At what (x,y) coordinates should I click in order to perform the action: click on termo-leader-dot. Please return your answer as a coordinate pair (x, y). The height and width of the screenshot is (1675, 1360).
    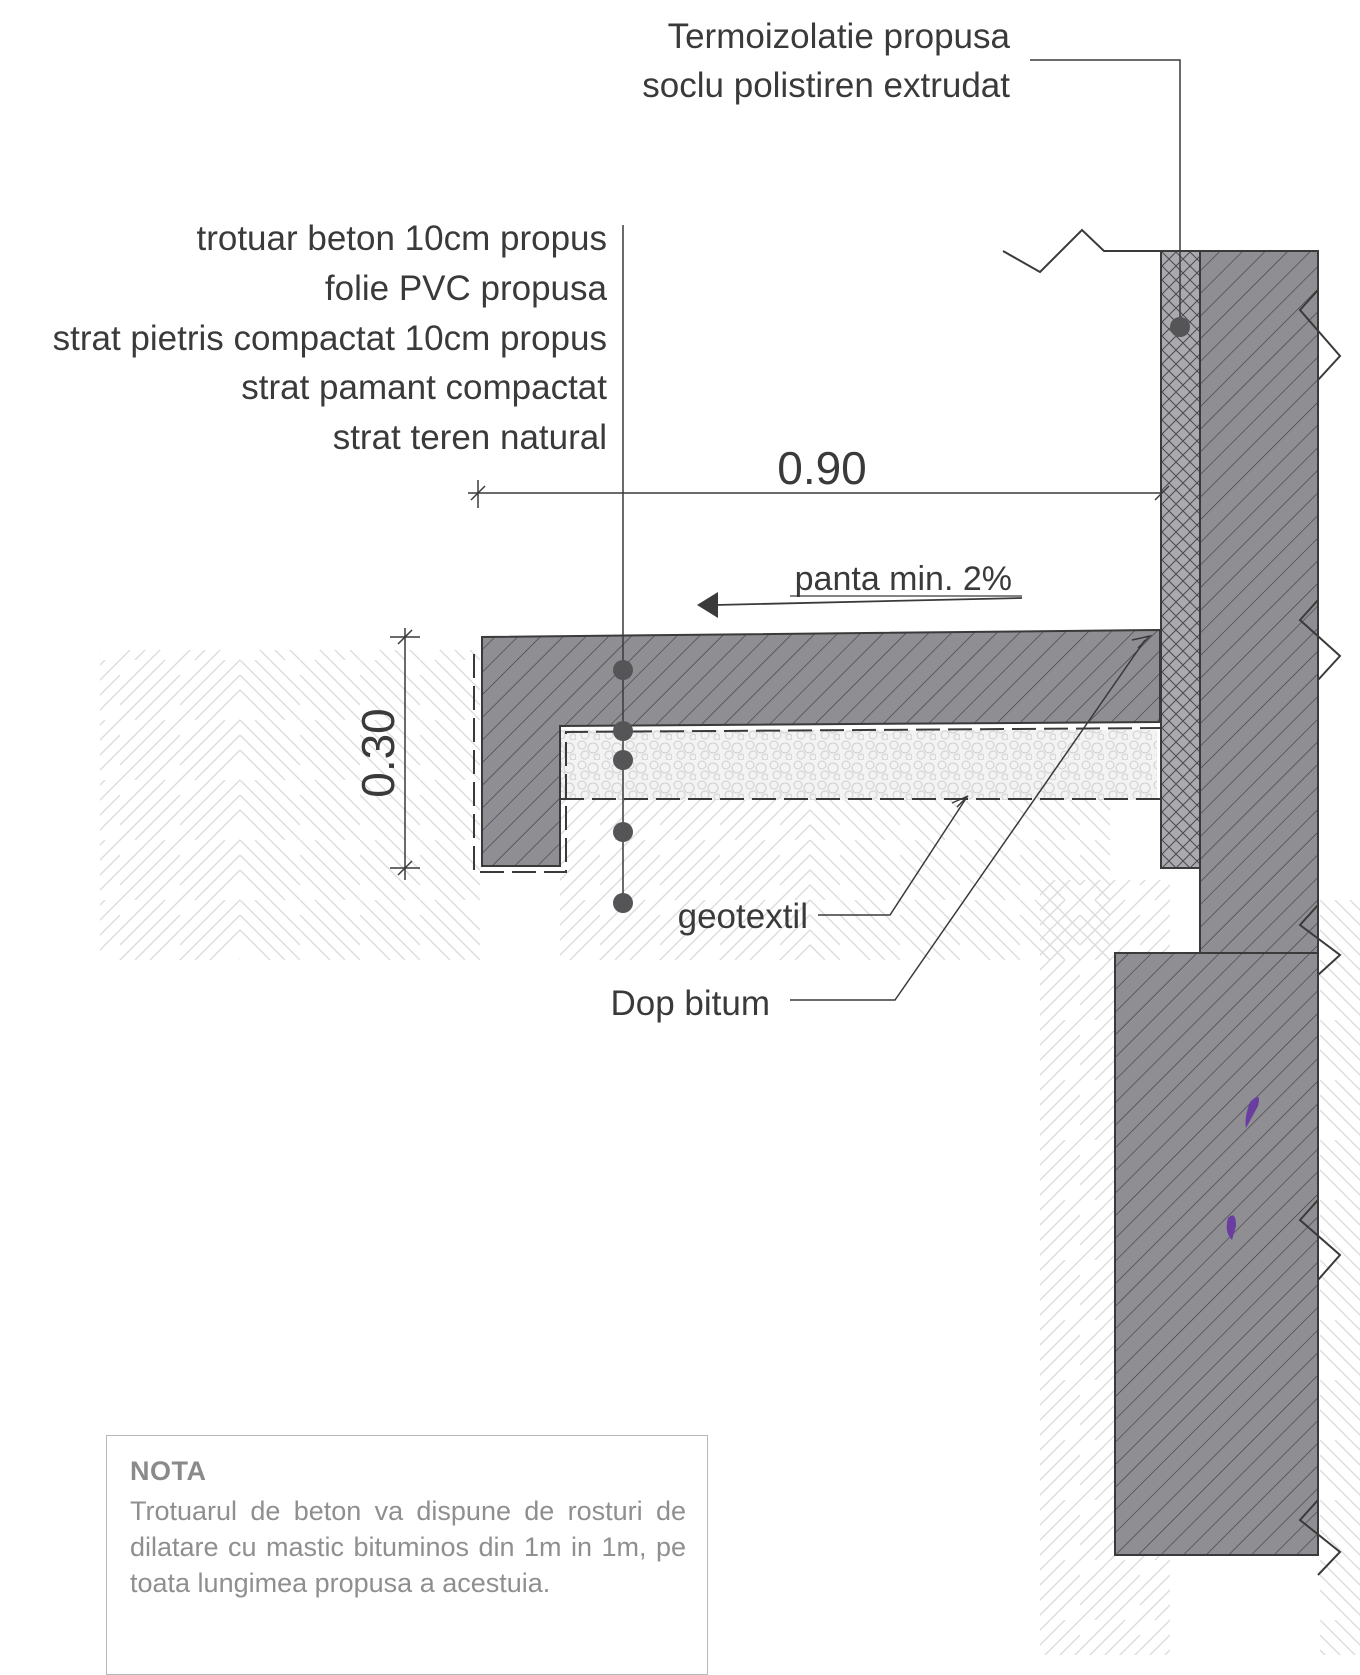
    Looking at the image, I should click on (1180, 327).